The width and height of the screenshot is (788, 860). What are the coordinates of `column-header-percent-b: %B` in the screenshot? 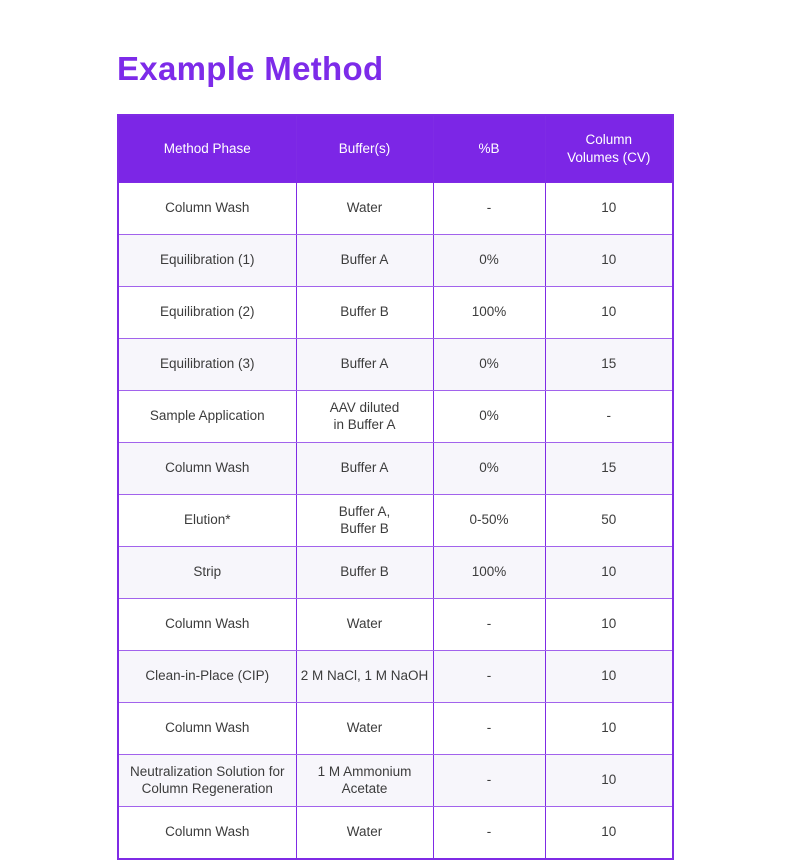 It's located at (489, 148).